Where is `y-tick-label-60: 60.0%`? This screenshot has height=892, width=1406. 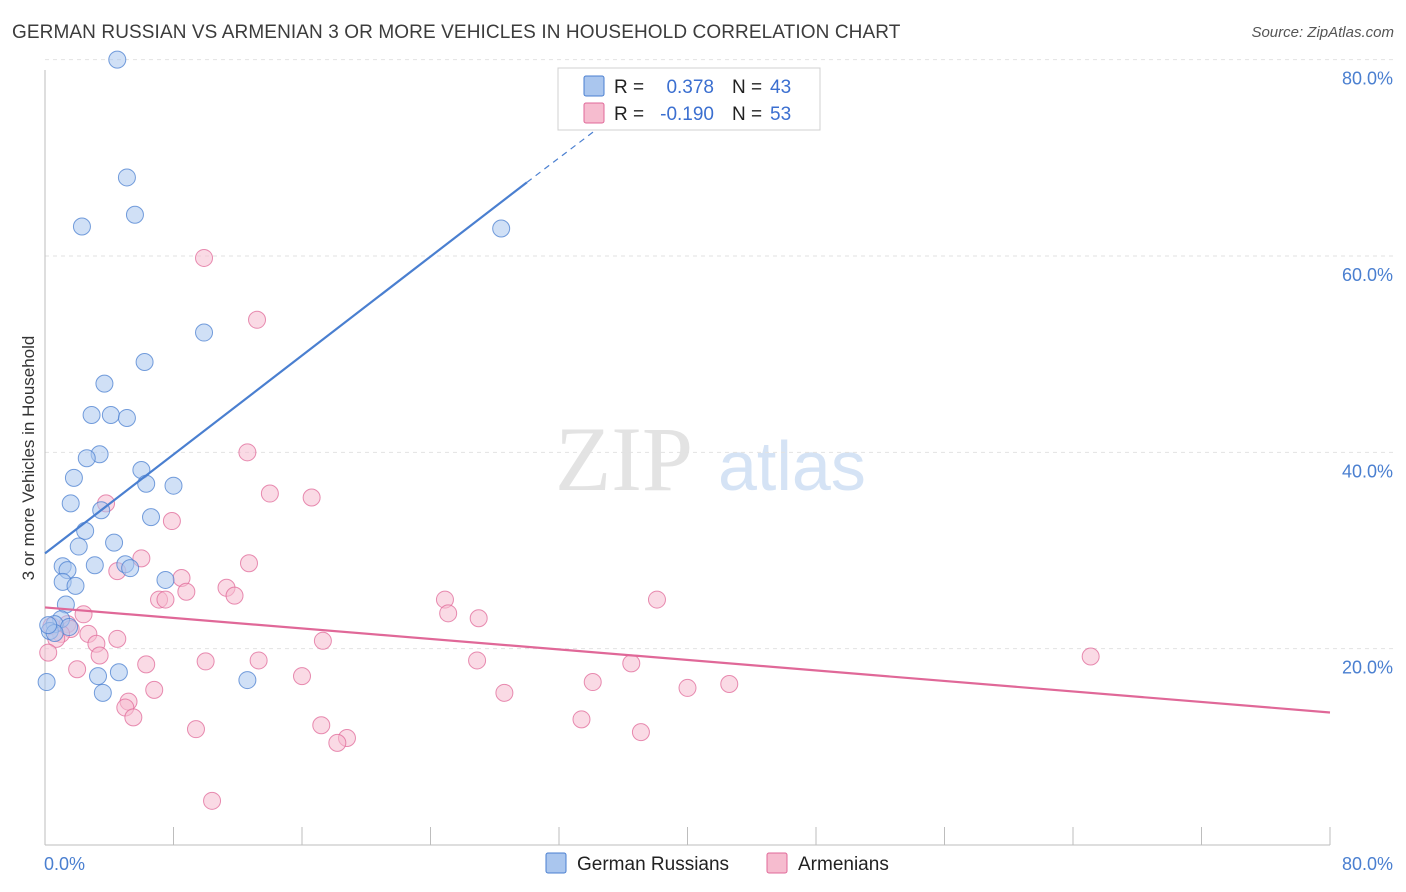 y-tick-label-60: 60.0% is located at coordinates (1367, 275).